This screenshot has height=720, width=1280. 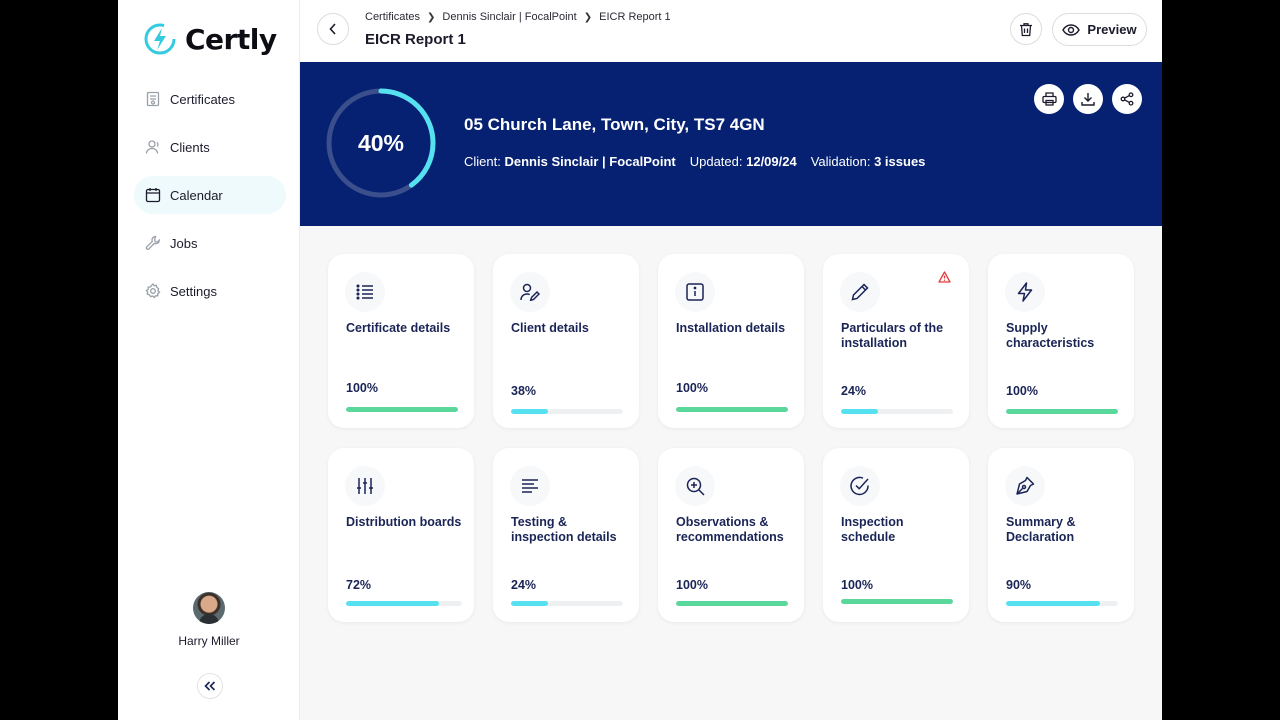 What do you see at coordinates (530, 292) in the screenshot?
I see `user-edit-icon` at bounding box center [530, 292].